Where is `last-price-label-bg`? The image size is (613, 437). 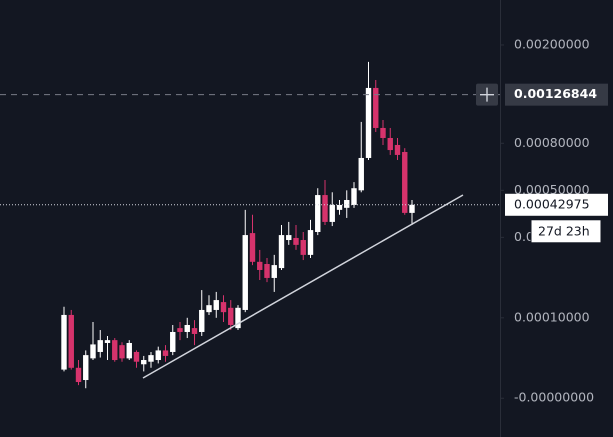 last-price-label-bg is located at coordinates (556, 204).